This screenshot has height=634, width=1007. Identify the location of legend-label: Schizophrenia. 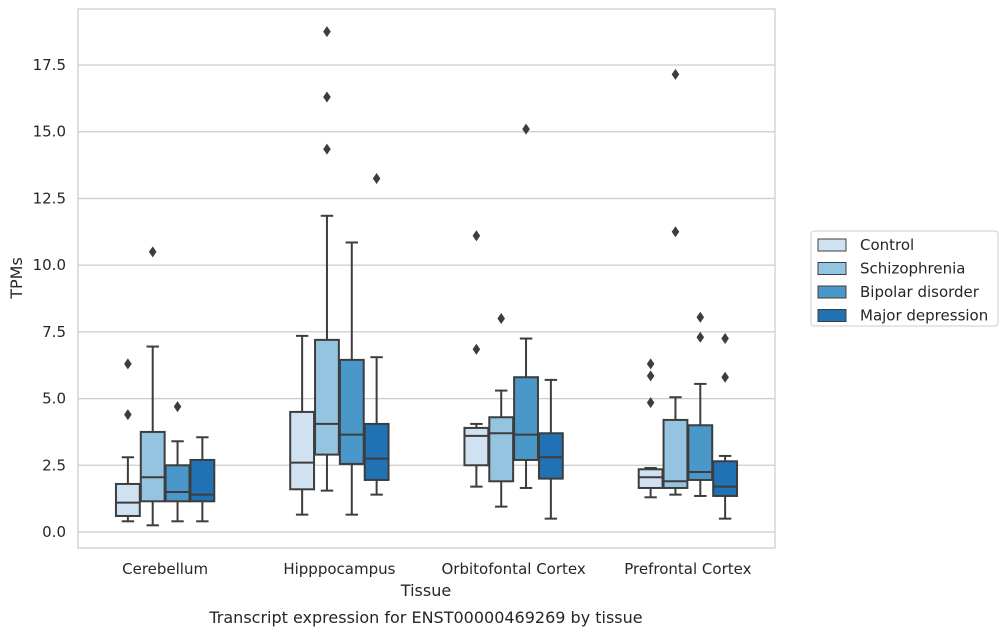
(912, 269).